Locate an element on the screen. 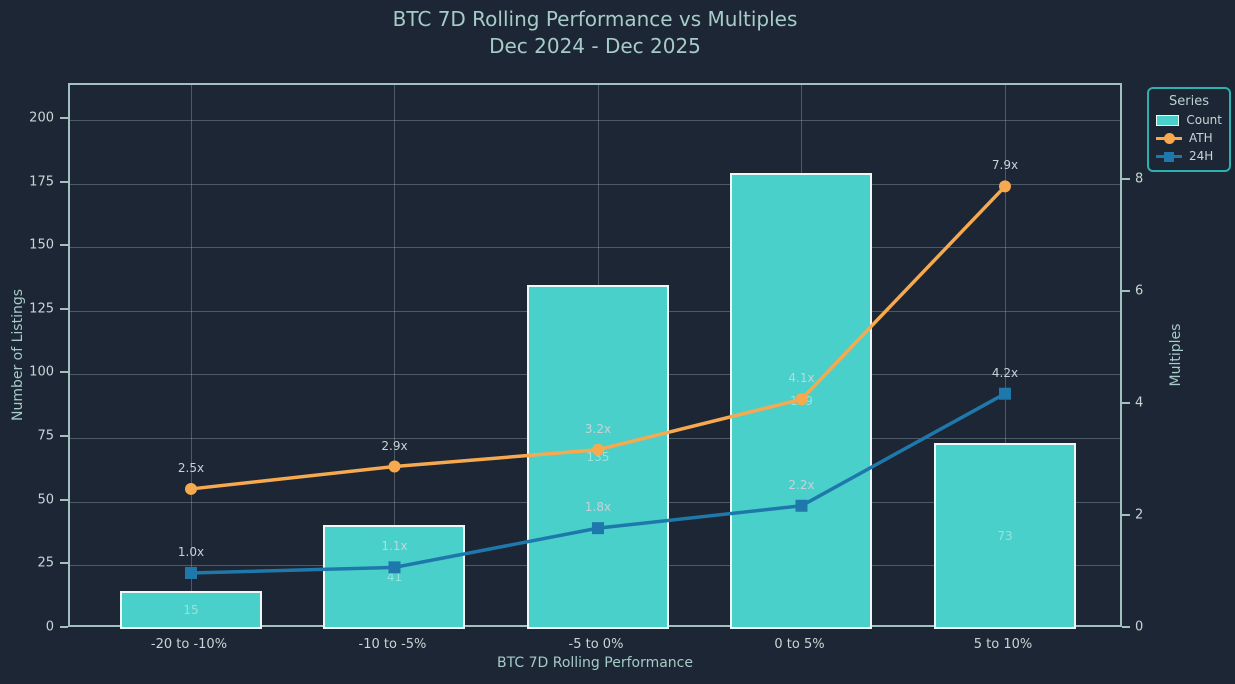  ath-point-label: 2.9x is located at coordinates (394, 445).